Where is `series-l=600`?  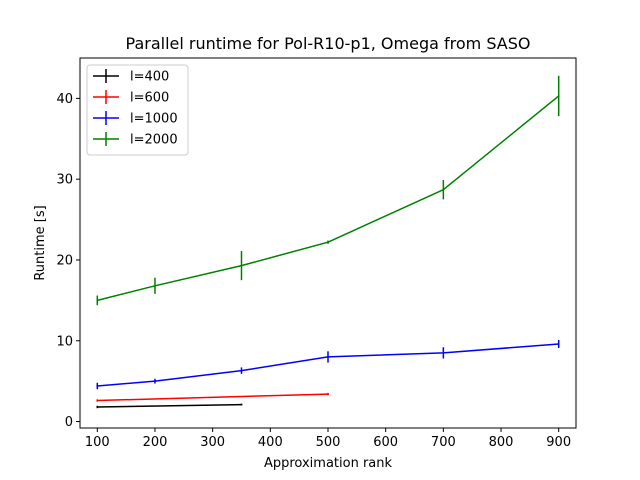
series-l=600 is located at coordinates (212, 397).